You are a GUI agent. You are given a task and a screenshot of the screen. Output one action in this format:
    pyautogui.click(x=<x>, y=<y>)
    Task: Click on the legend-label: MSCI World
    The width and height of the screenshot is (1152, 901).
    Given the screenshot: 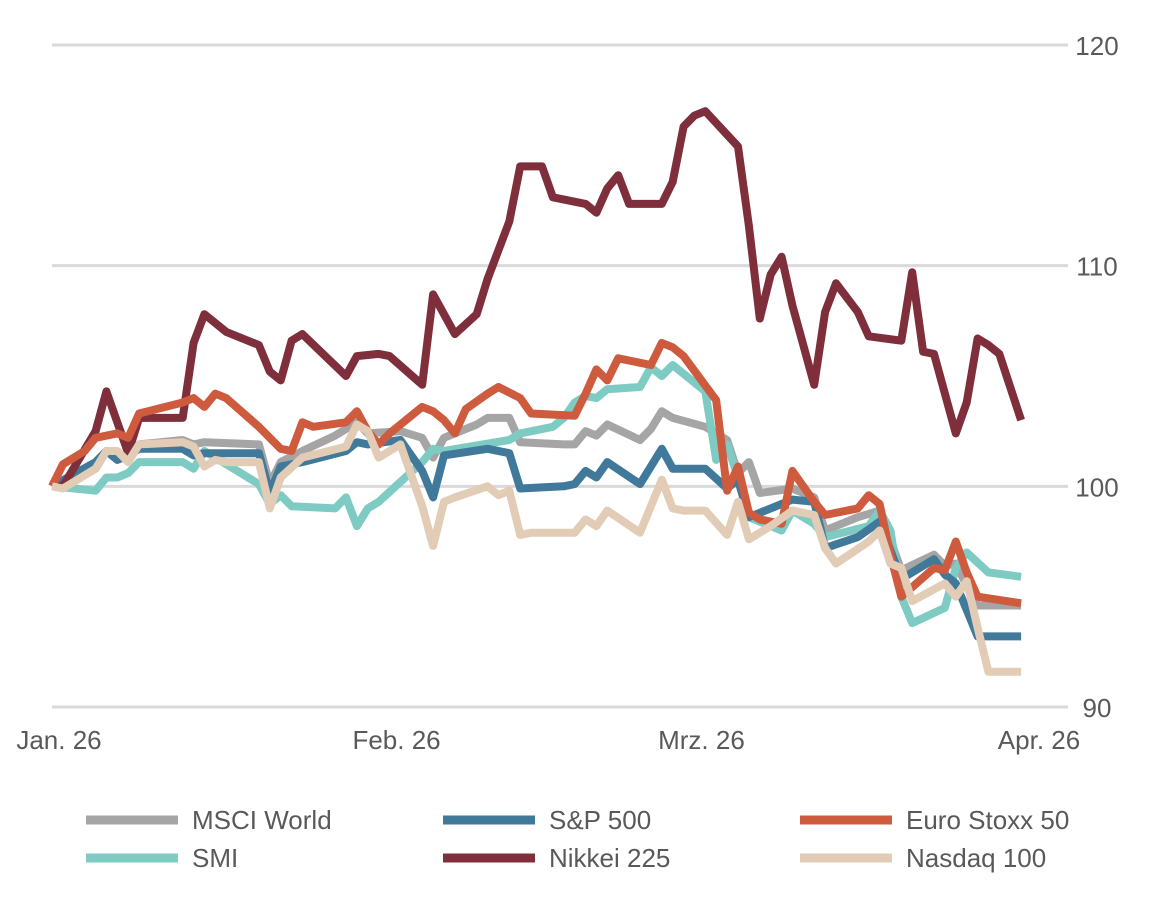 What is the action you would take?
    pyautogui.click(x=262, y=820)
    